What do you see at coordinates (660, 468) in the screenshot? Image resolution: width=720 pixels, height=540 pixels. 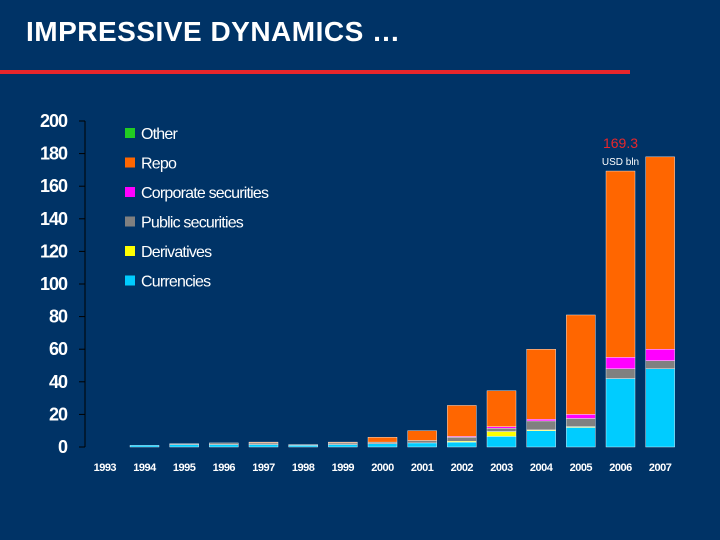 I see `x-tick-label: 2007` at bounding box center [660, 468].